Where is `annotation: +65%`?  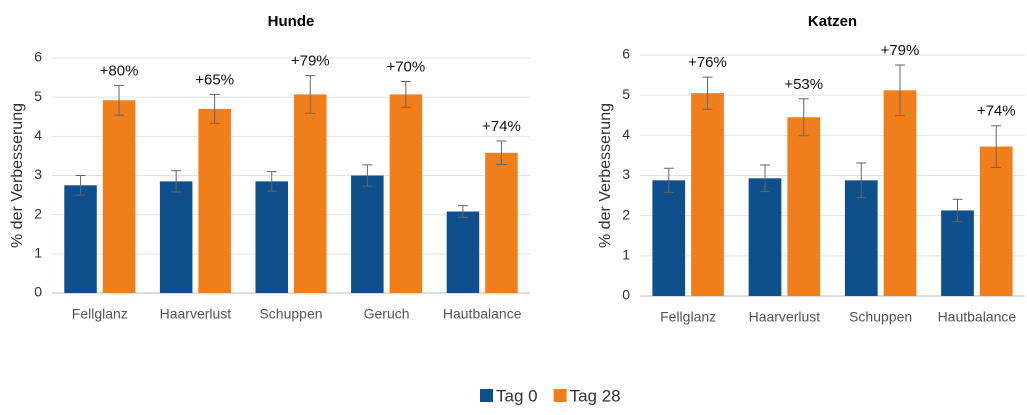 annotation: +65% is located at coordinates (214, 79).